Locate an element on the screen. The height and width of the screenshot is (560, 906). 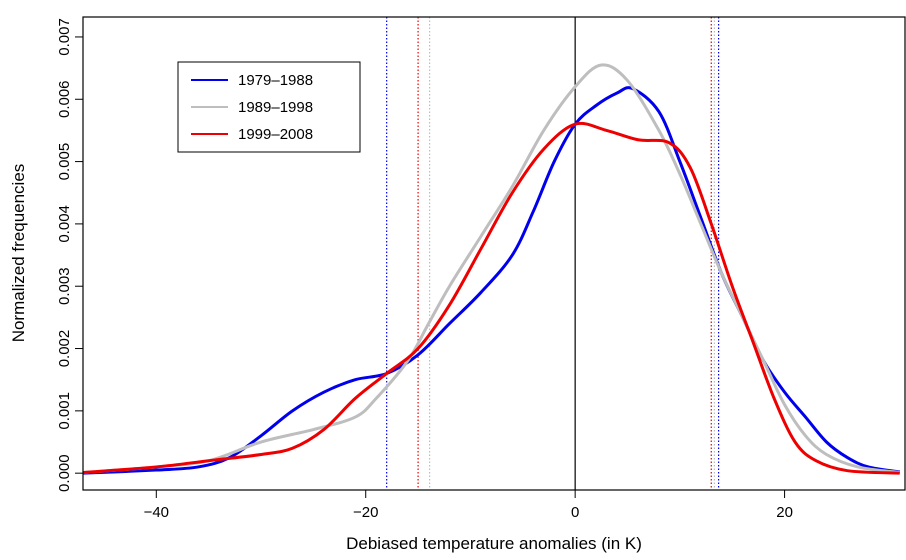
legend-label: 1979–1988 is located at coordinates (275, 80).